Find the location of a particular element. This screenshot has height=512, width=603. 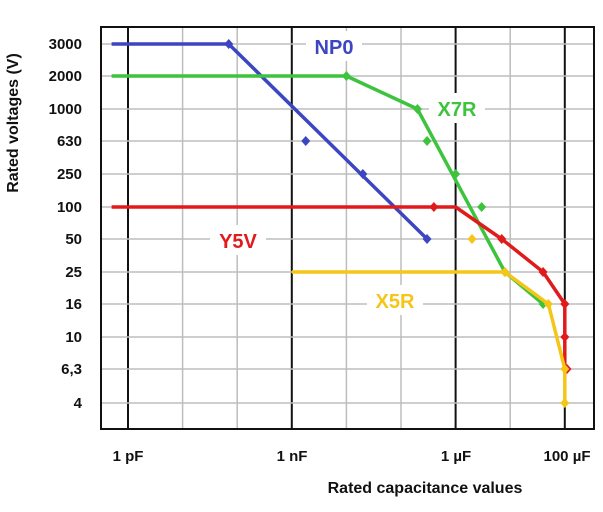

y-tick-label: 25 is located at coordinates (73, 272).